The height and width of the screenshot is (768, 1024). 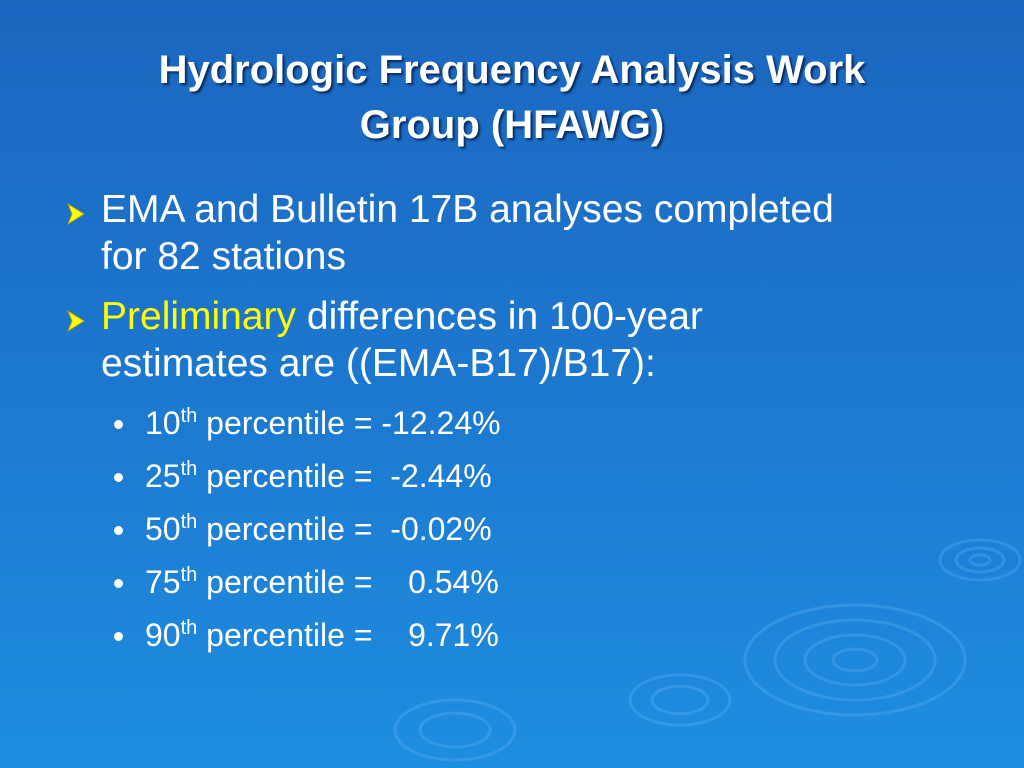 I want to click on percentile-text: percentile = -12.24%, so click(x=353, y=423).